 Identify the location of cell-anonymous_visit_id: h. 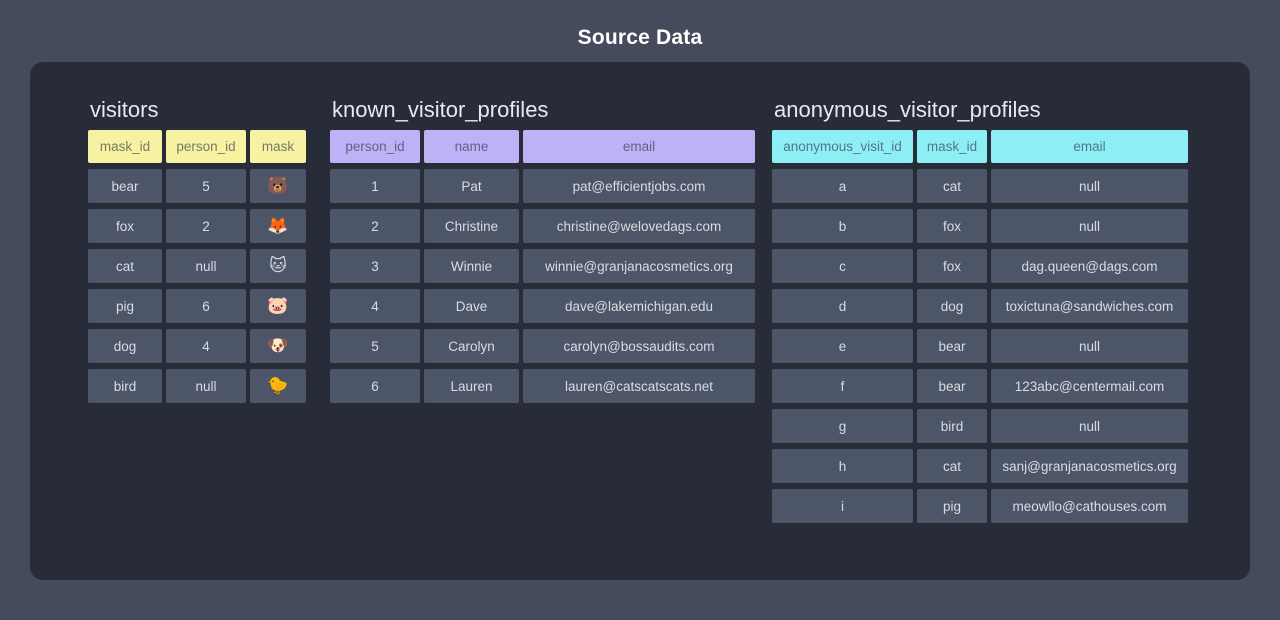
(842, 466).